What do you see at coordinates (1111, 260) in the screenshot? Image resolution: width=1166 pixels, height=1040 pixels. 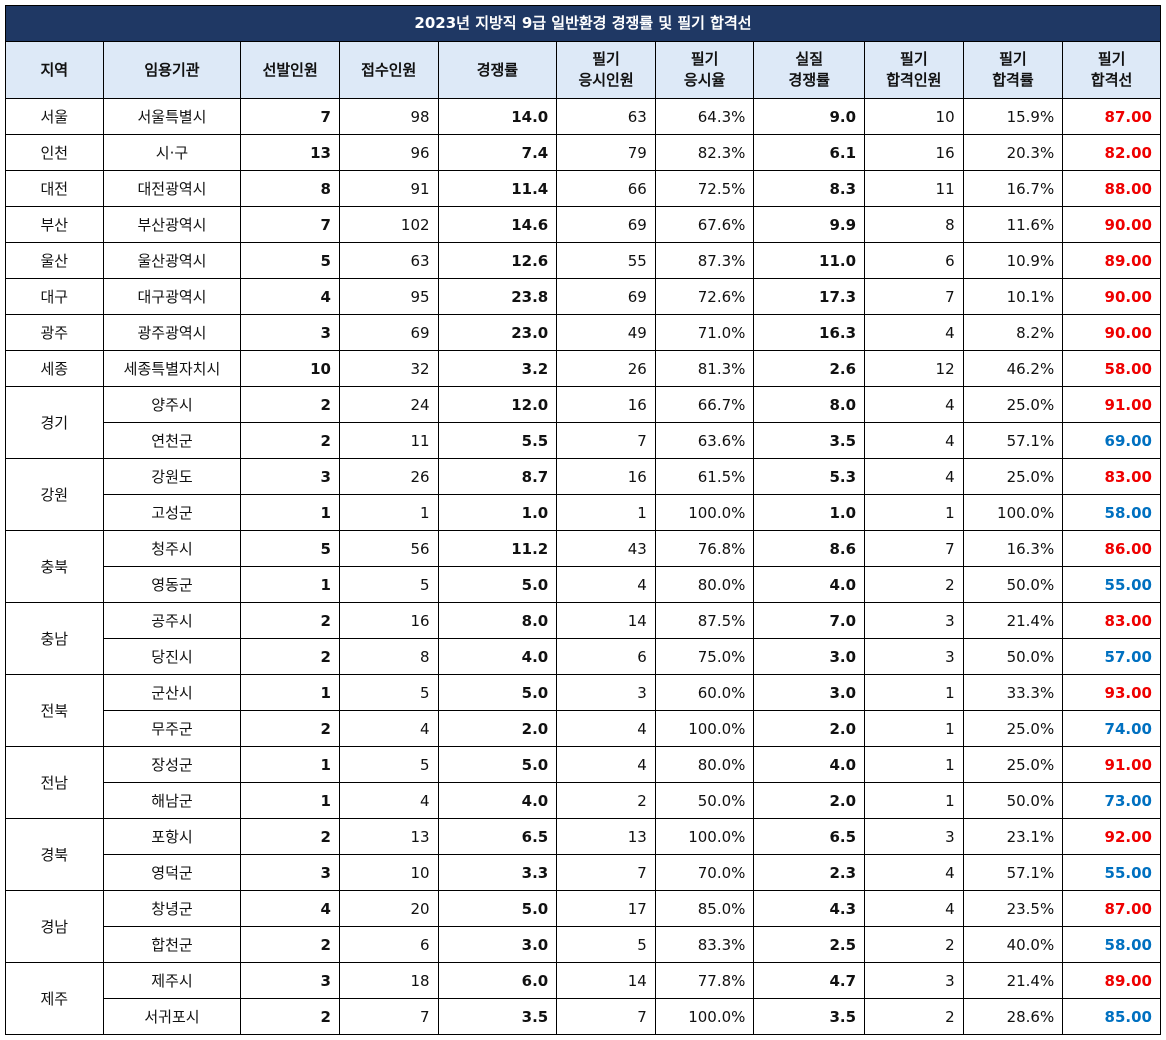 I see `cutoff-cell: 89.00` at bounding box center [1111, 260].